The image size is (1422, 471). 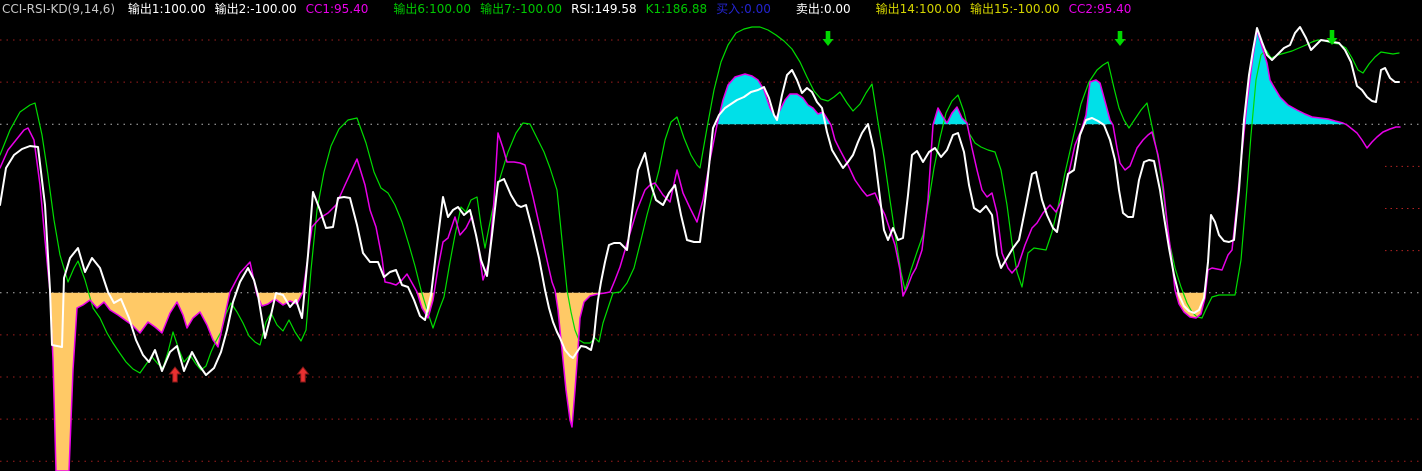 What do you see at coordinates (743, 9) in the screenshot?
I see `indicator-field: 买入:0.00` at bounding box center [743, 9].